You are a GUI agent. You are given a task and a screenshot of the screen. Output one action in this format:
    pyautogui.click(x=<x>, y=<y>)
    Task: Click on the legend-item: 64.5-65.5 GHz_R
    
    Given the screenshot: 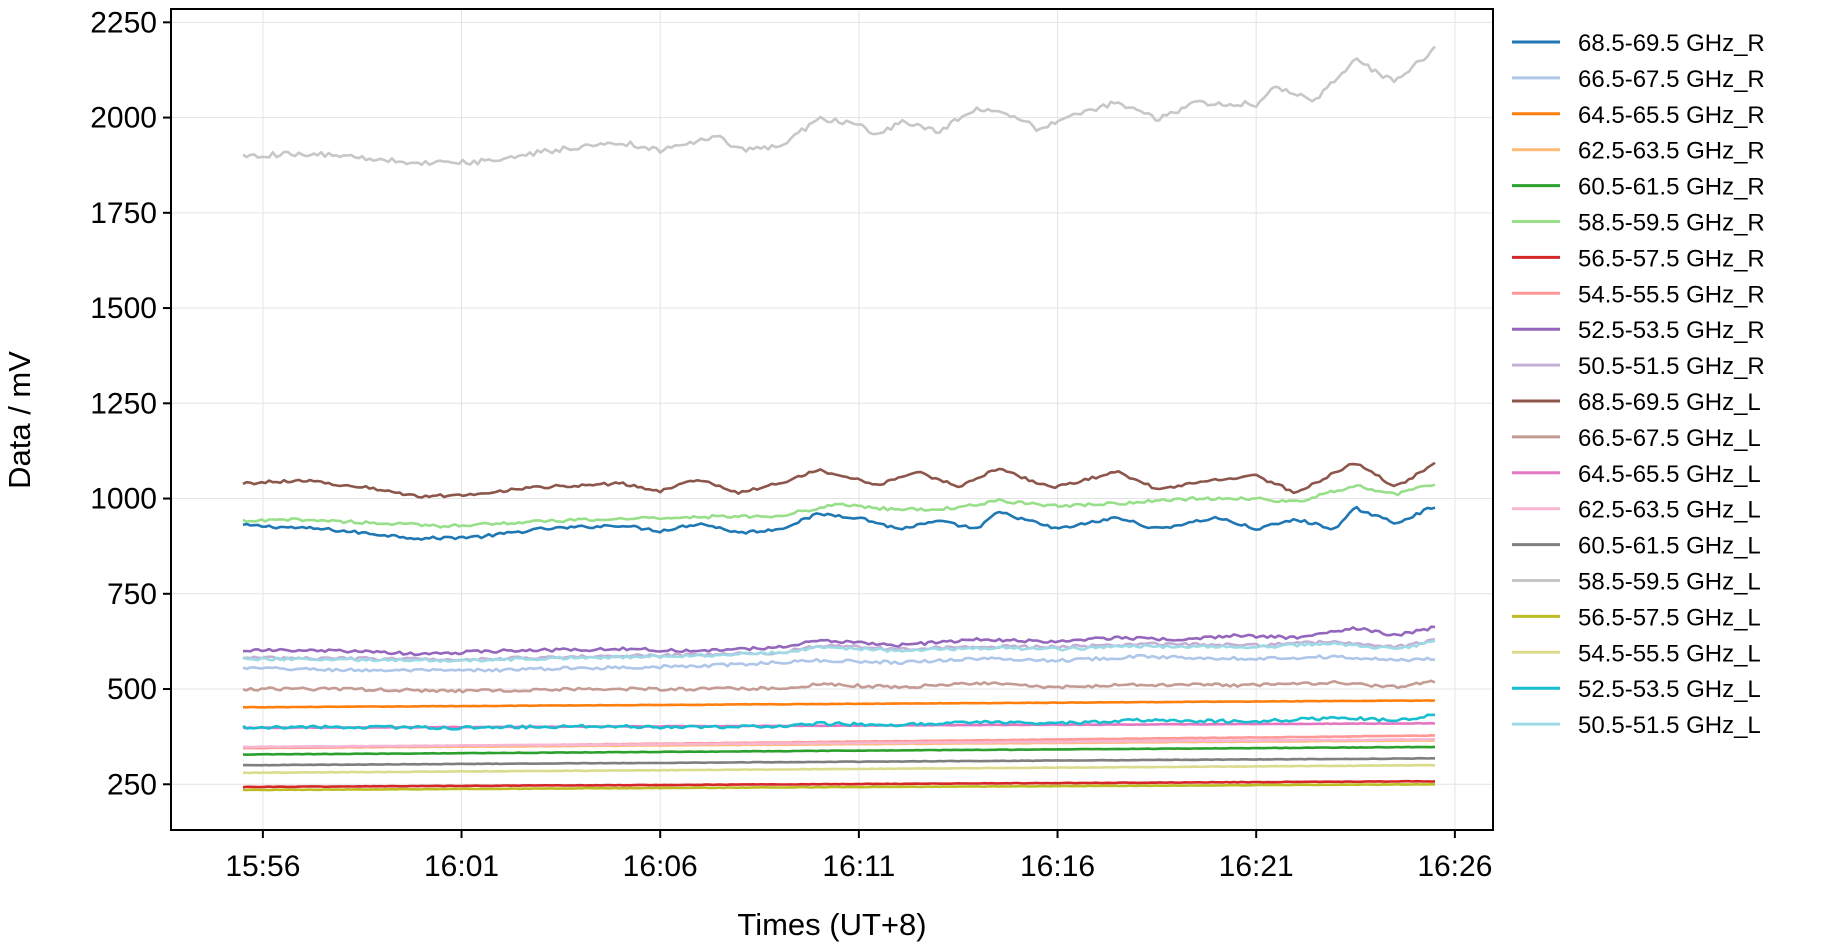 What is the action you would take?
    pyautogui.click(x=1638, y=115)
    